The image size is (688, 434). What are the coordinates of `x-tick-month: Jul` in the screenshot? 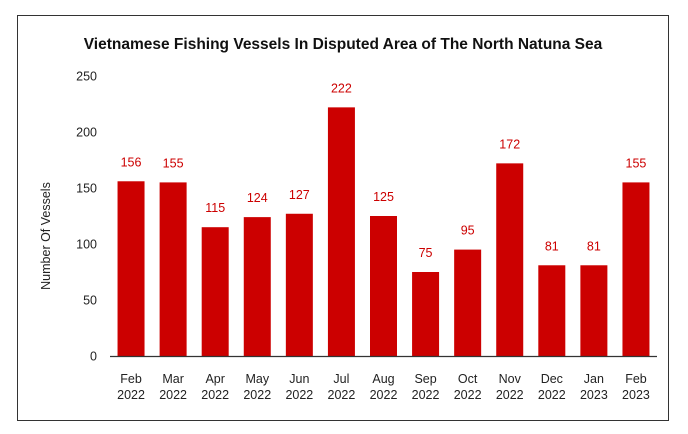 It's located at (341, 379).